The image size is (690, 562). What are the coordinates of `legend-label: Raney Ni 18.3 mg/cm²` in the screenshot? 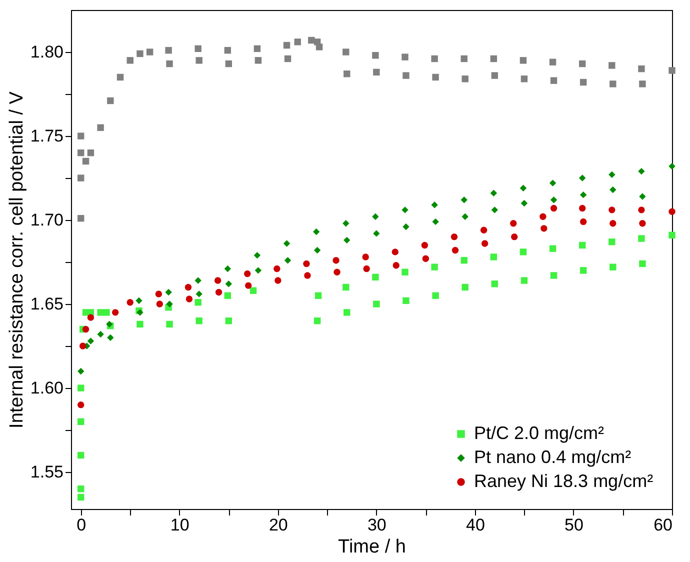 It's located at (564, 481).